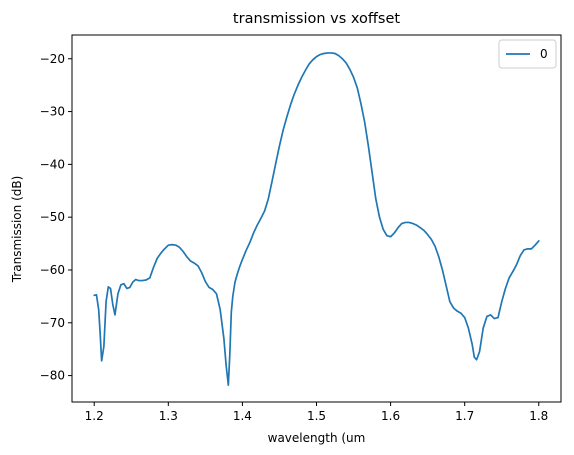  Describe the element at coordinates (52, 323) in the screenshot. I see `y-tick-label: −70` at that location.